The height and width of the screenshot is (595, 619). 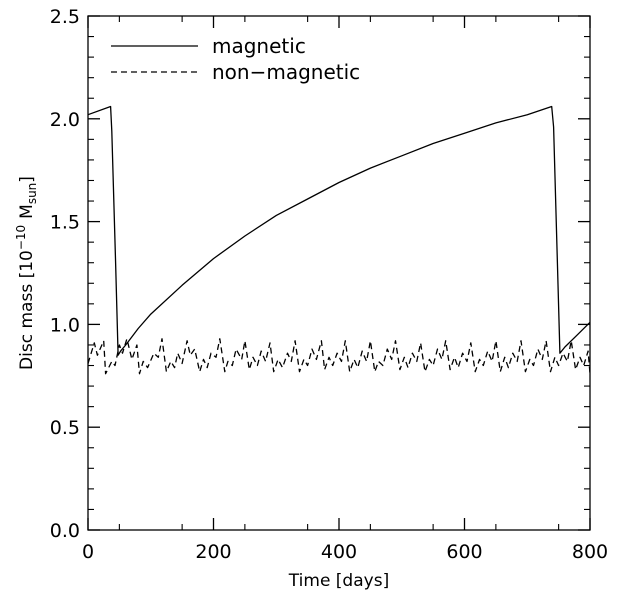 What do you see at coordinates (339, 552) in the screenshot?
I see `x-tick-label: 400` at bounding box center [339, 552].